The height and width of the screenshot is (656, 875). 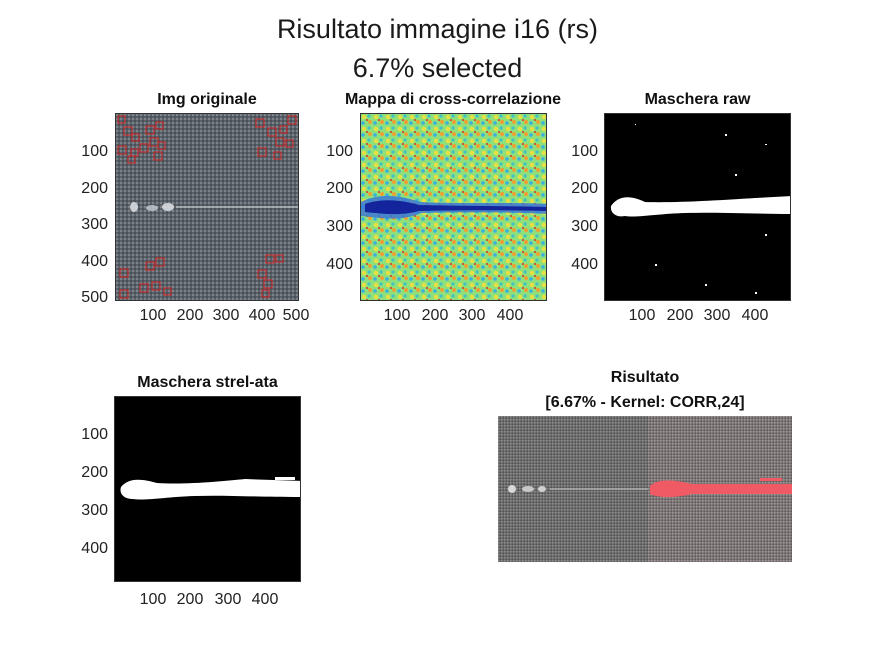 What do you see at coordinates (437, 29) in the screenshot?
I see `figure-title: Risultato immagine i16 (rs)` at bounding box center [437, 29].